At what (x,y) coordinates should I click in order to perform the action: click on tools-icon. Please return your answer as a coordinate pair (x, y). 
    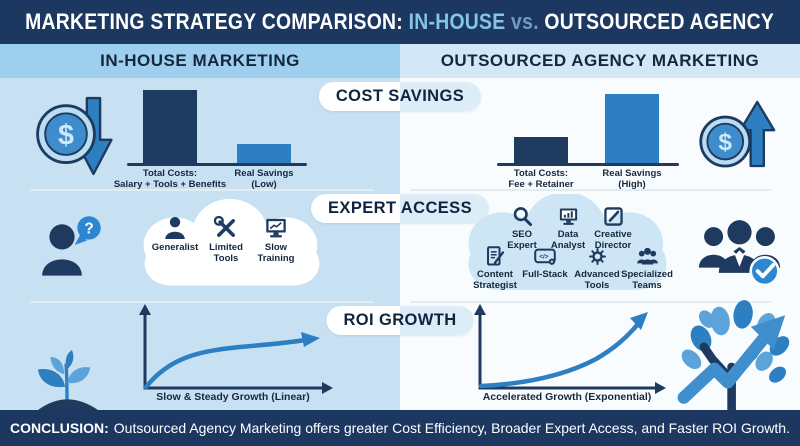
    Looking at the image, I should click on (226, 228).